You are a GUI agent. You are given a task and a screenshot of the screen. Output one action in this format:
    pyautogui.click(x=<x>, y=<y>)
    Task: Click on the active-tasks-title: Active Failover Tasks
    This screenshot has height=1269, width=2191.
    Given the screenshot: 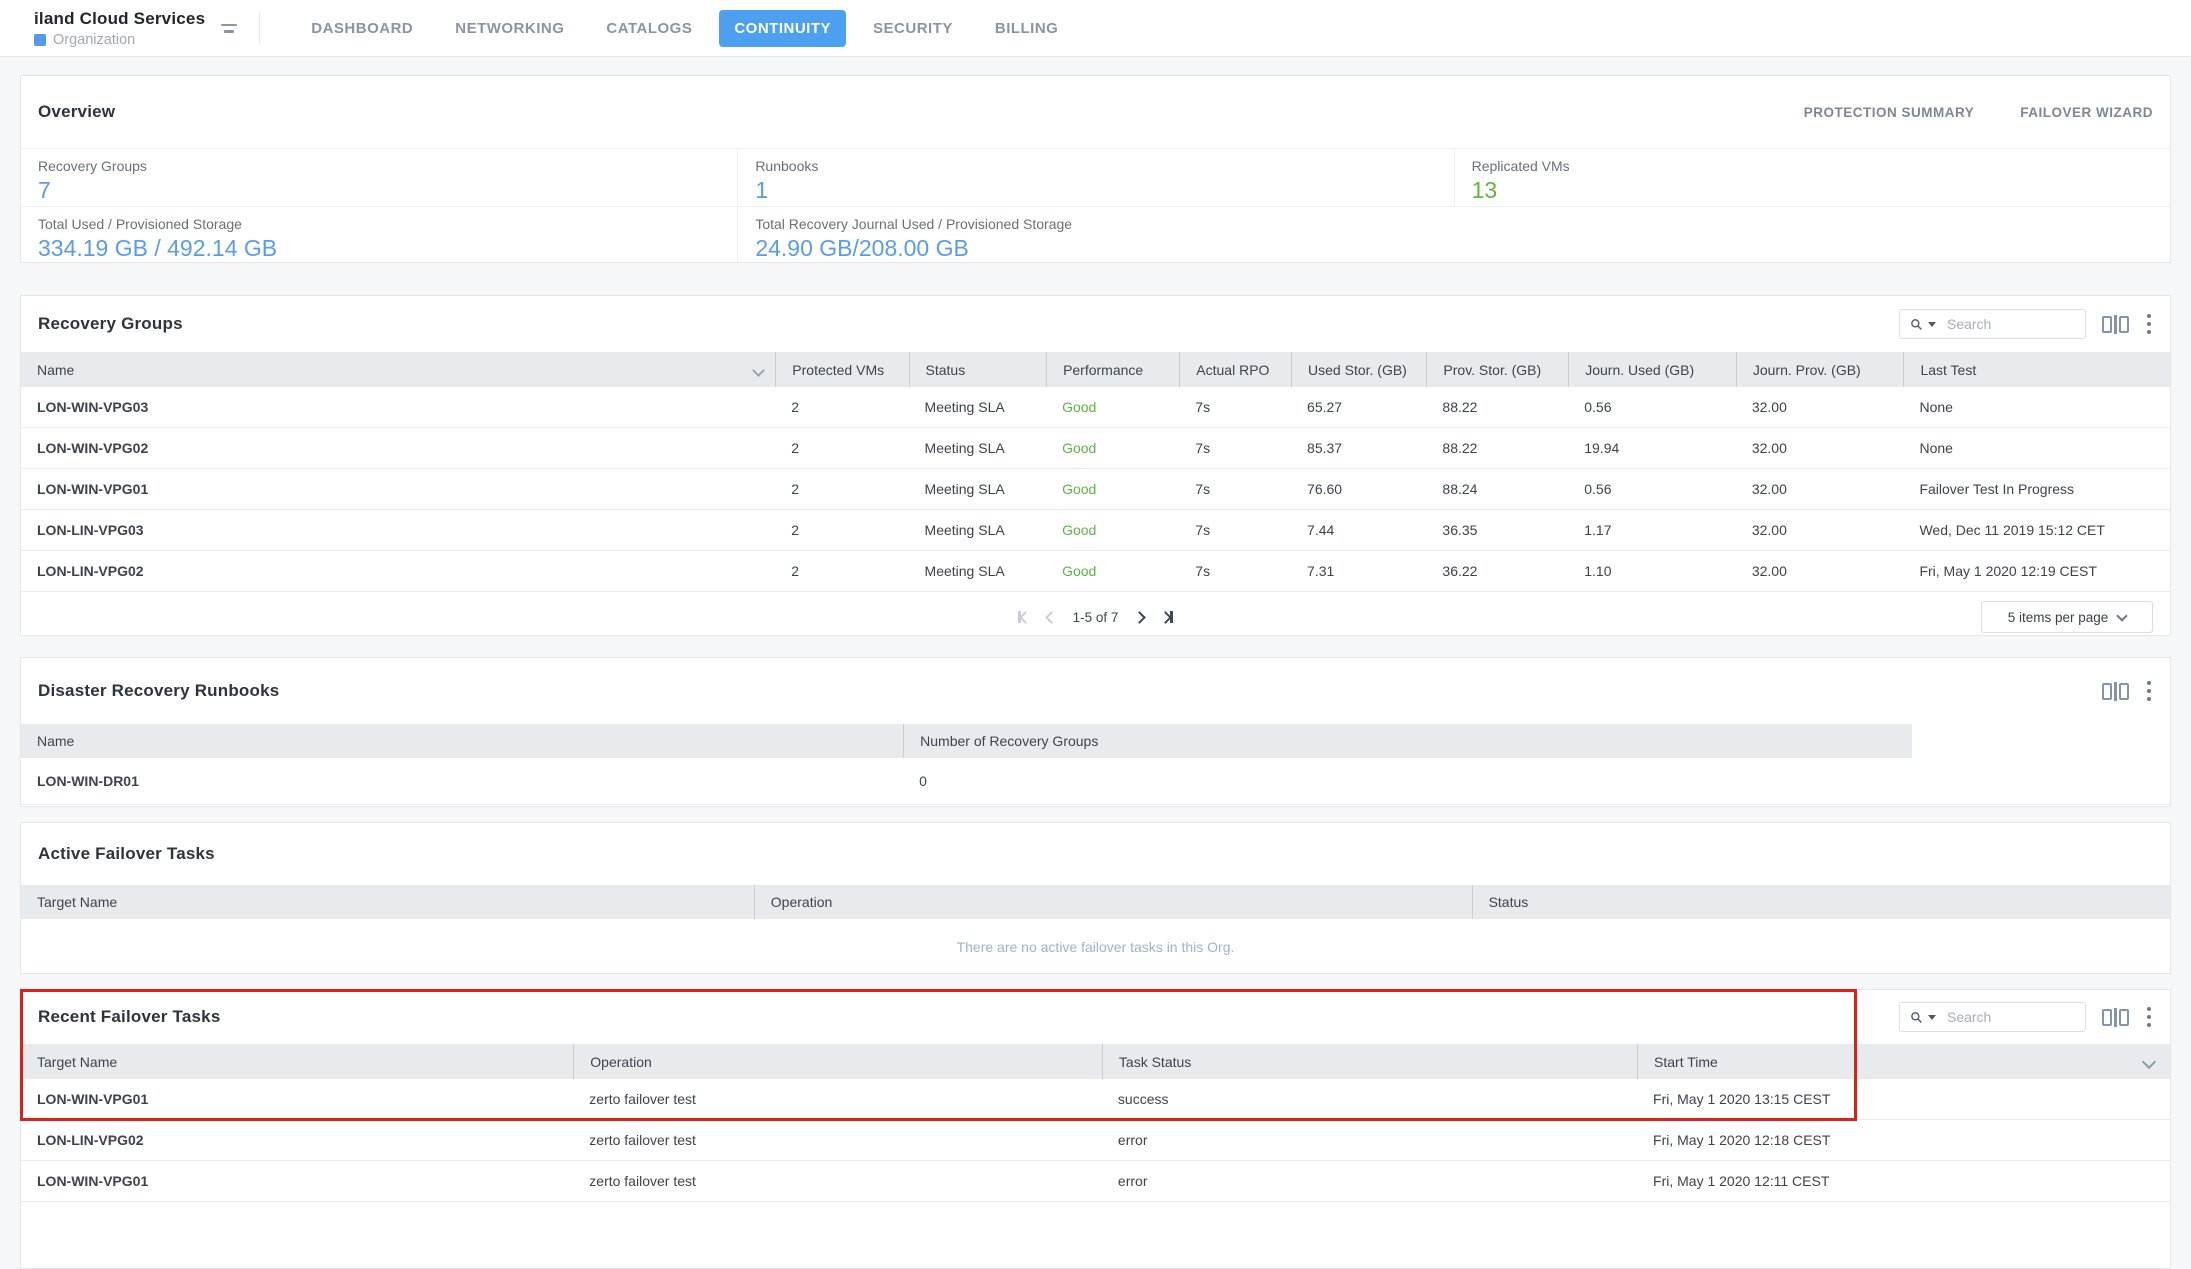 What is the action you would take?
    pyautogui.click(x=126, y=853)
    